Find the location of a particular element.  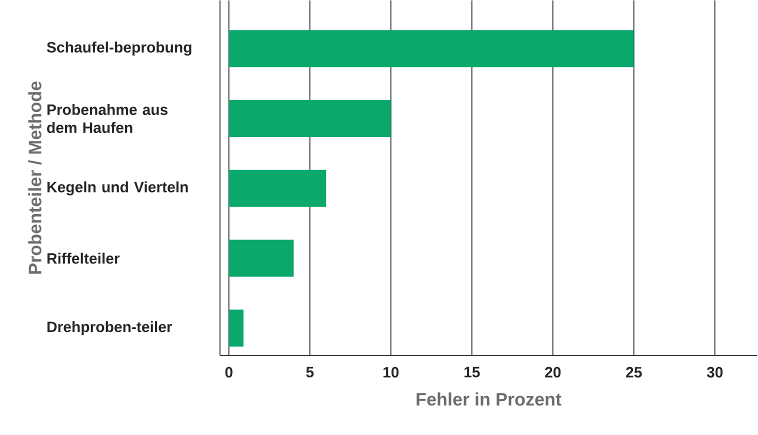

x-tick-label: 0 is located at coordinates (228, 372).